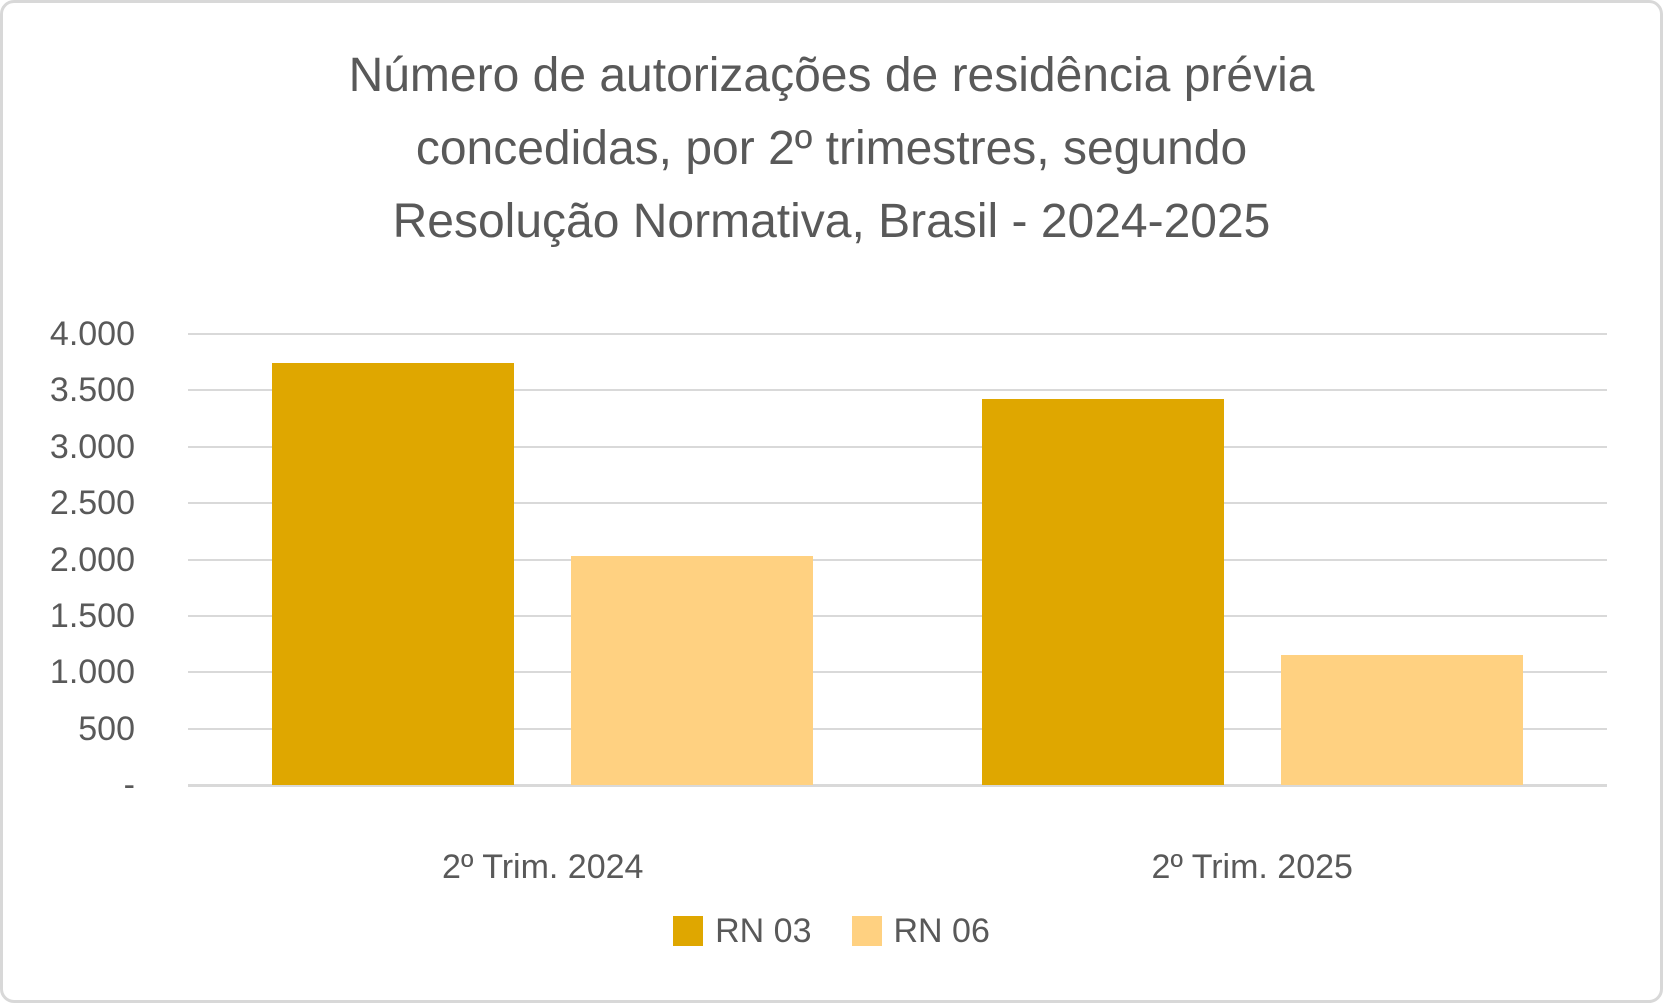  I want to click on chart-title-line-3: Resolução Normativa, Brasil - 2024-2025, so click(831, 221).